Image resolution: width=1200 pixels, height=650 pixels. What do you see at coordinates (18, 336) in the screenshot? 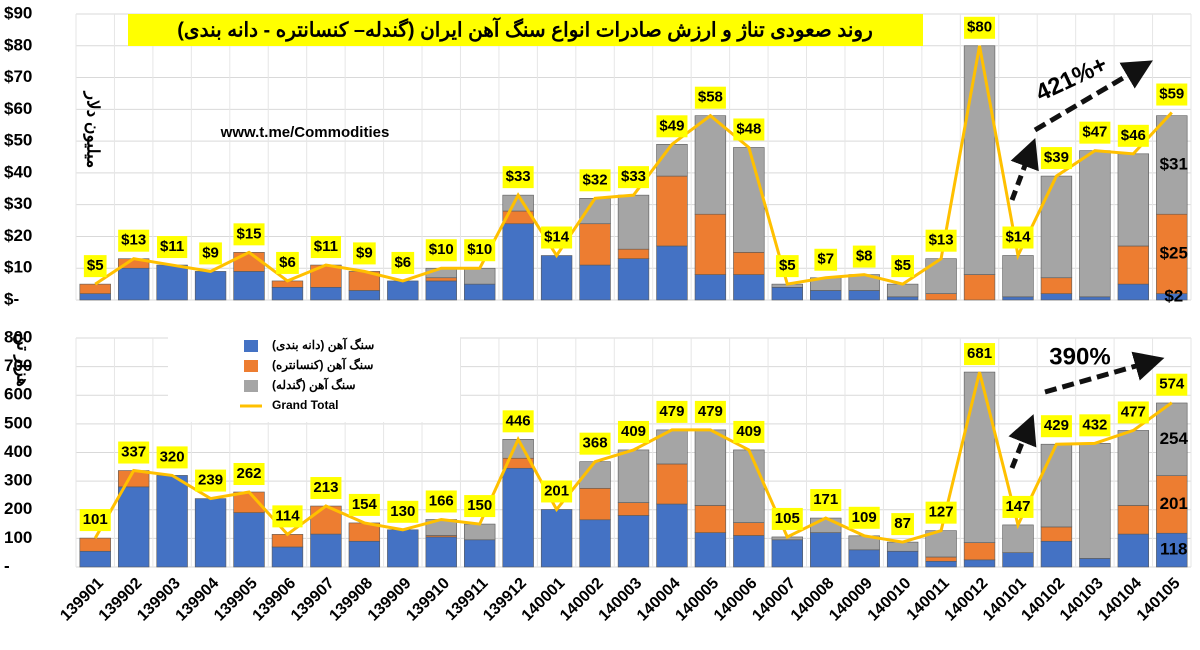
I see `y-tick-label: 800` at bounding box center [18, 336].